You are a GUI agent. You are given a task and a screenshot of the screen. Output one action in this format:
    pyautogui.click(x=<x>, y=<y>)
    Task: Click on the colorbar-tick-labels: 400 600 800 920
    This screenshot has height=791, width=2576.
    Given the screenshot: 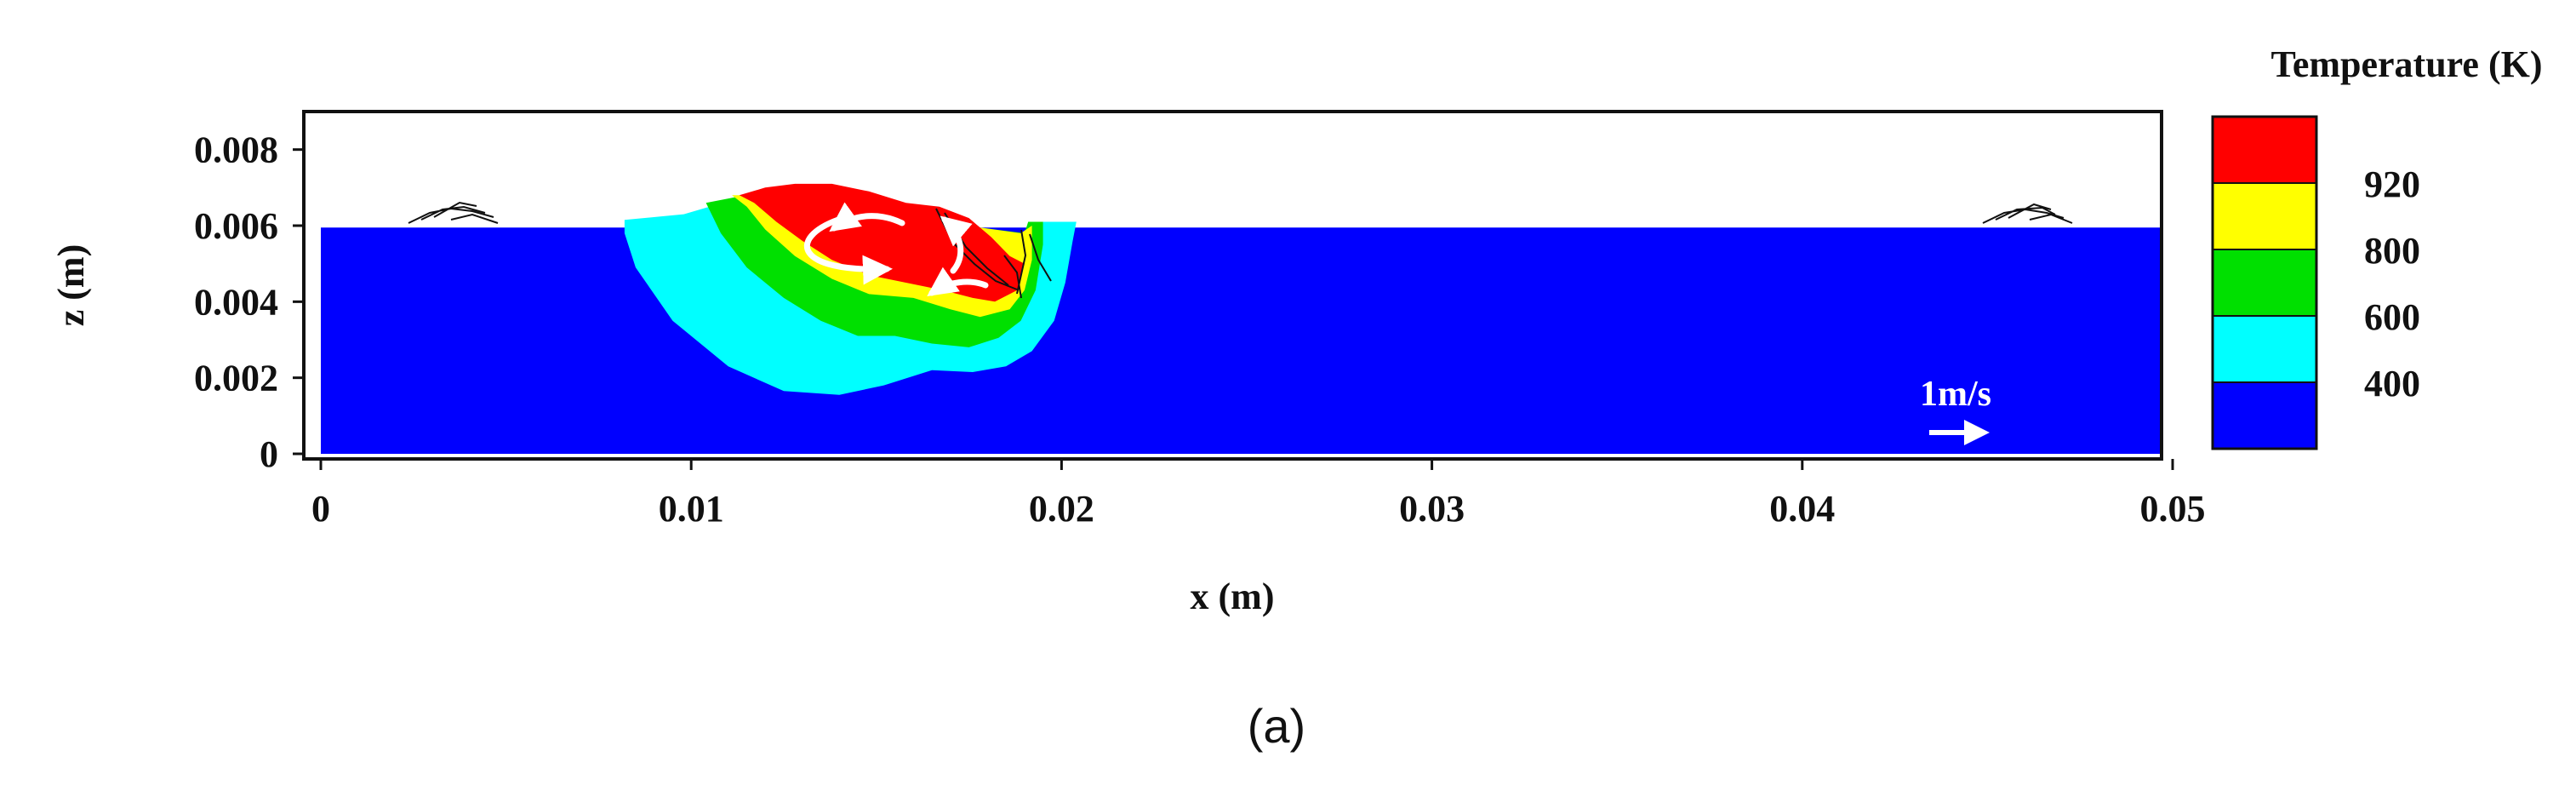 What is the action you would take?
    pyautogui.click(x=2392, y=283)
    